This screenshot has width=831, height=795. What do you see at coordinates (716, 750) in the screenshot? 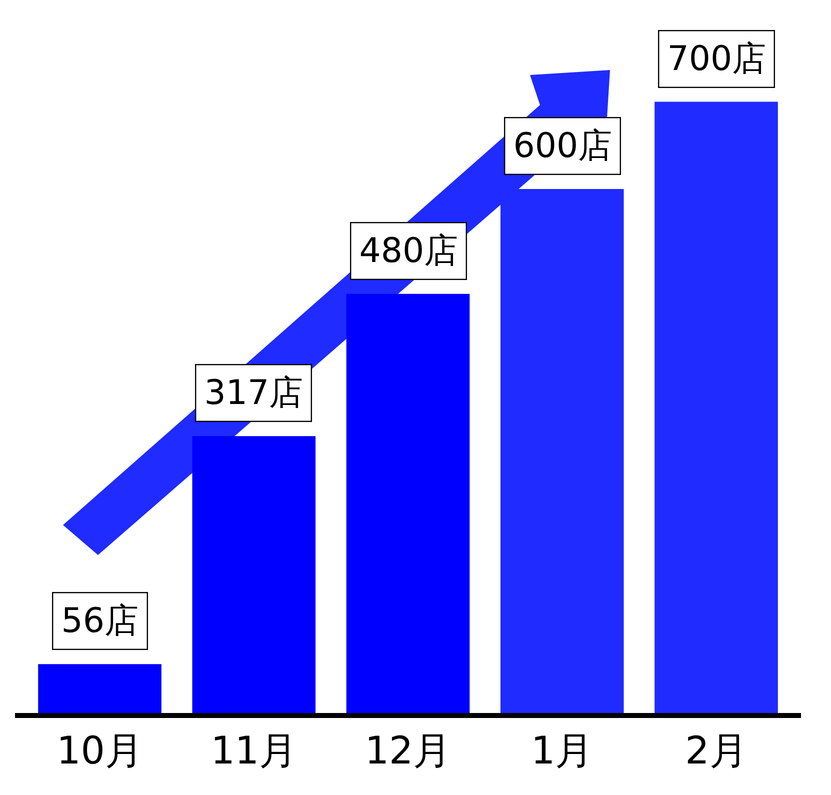
I see `x-tick-label: 2月` at bounding box center [716, 750].